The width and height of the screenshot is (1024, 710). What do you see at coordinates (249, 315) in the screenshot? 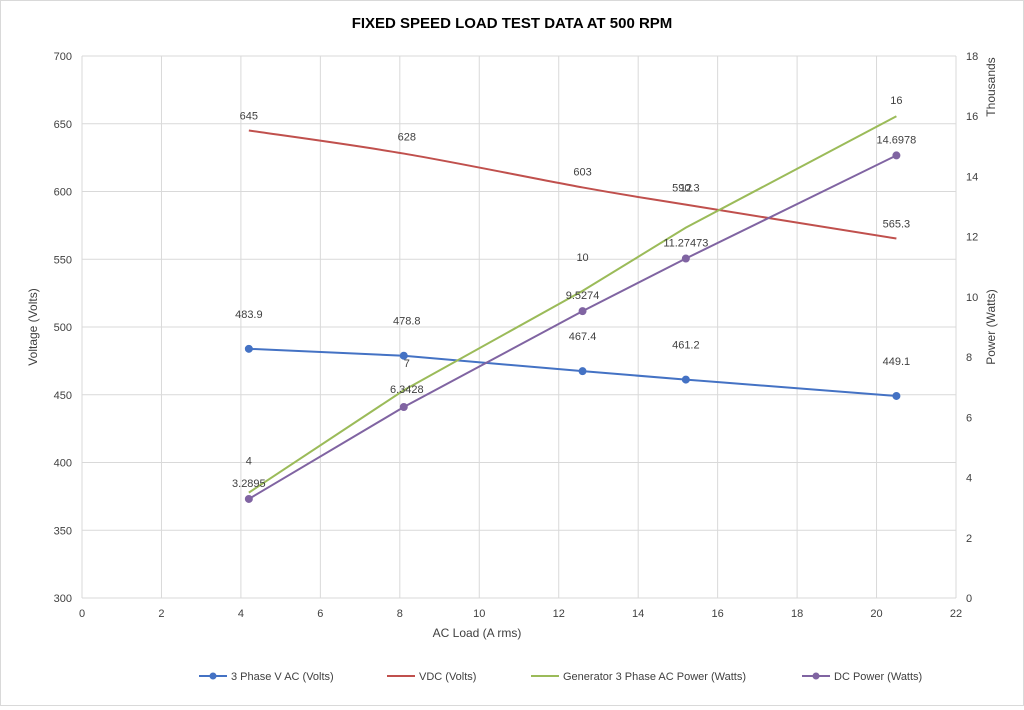
I see `data-label: 483.9` at bounding box center [249, 315].